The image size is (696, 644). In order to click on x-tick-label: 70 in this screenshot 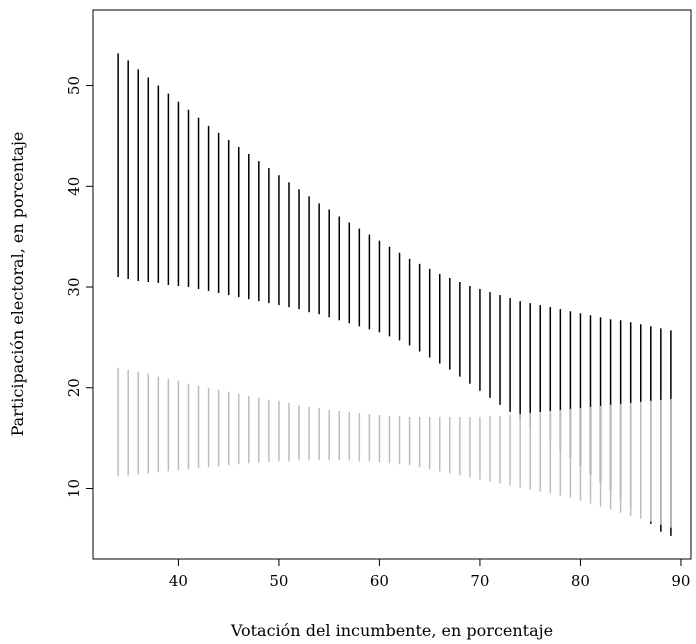, I will do `click(479, 581)`.